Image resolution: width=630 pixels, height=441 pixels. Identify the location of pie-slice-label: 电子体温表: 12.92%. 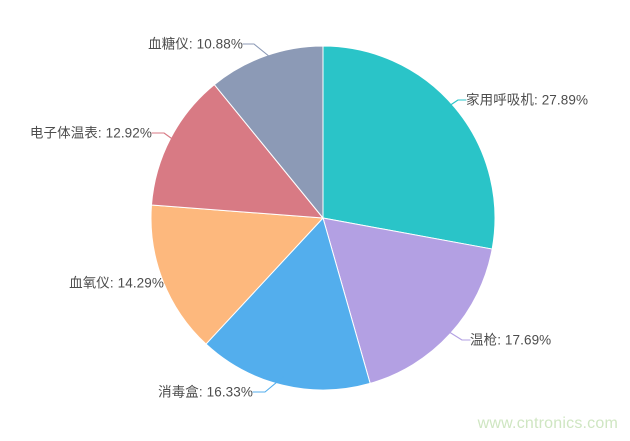
(90, 133).